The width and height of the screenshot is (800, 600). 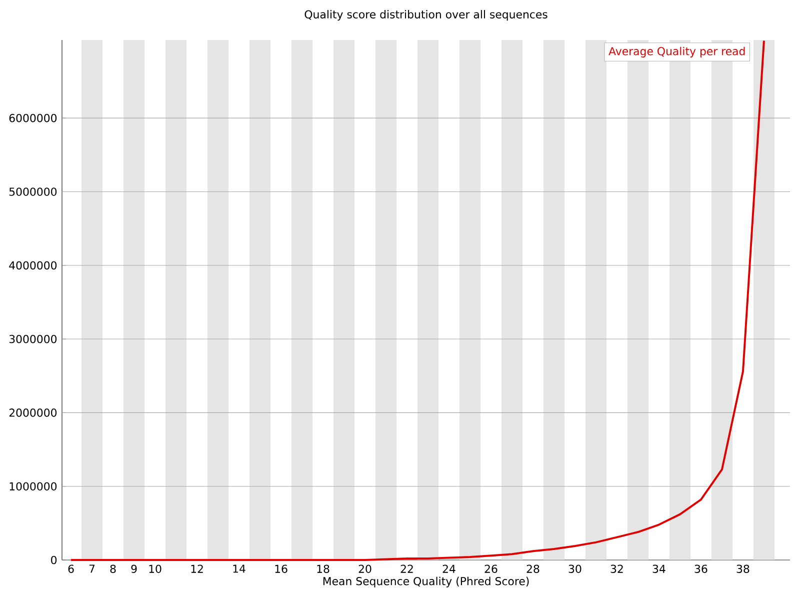 What do you see at coordinates (33, 486) in the screenshot?
I see `y-tick-label: 1000000` at bounding box center [33, 486].